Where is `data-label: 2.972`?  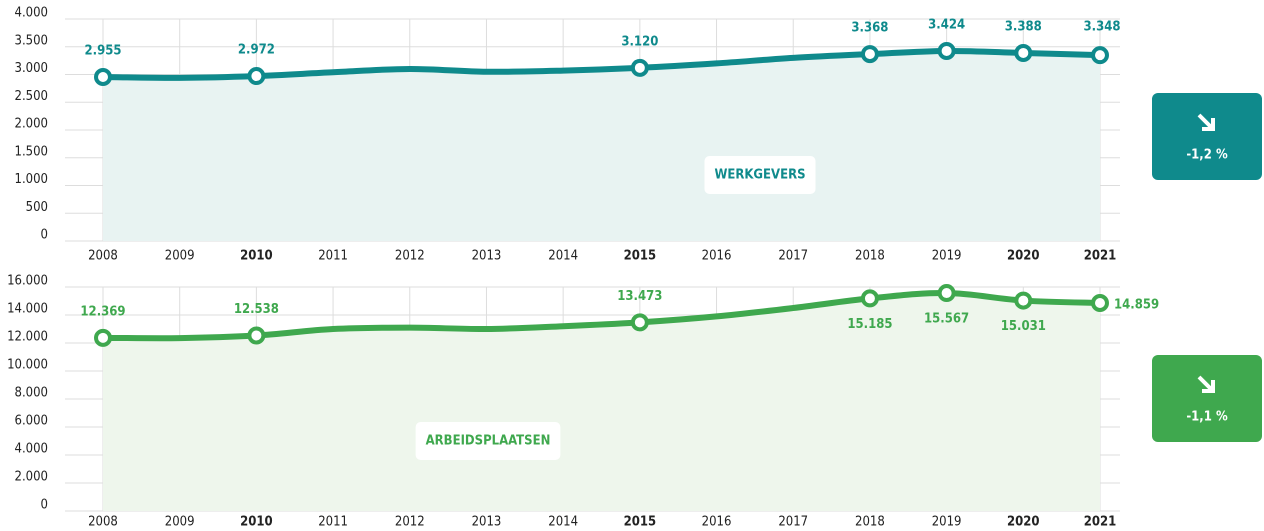
data-label: 2.972 is located at coordinates (256, 50).